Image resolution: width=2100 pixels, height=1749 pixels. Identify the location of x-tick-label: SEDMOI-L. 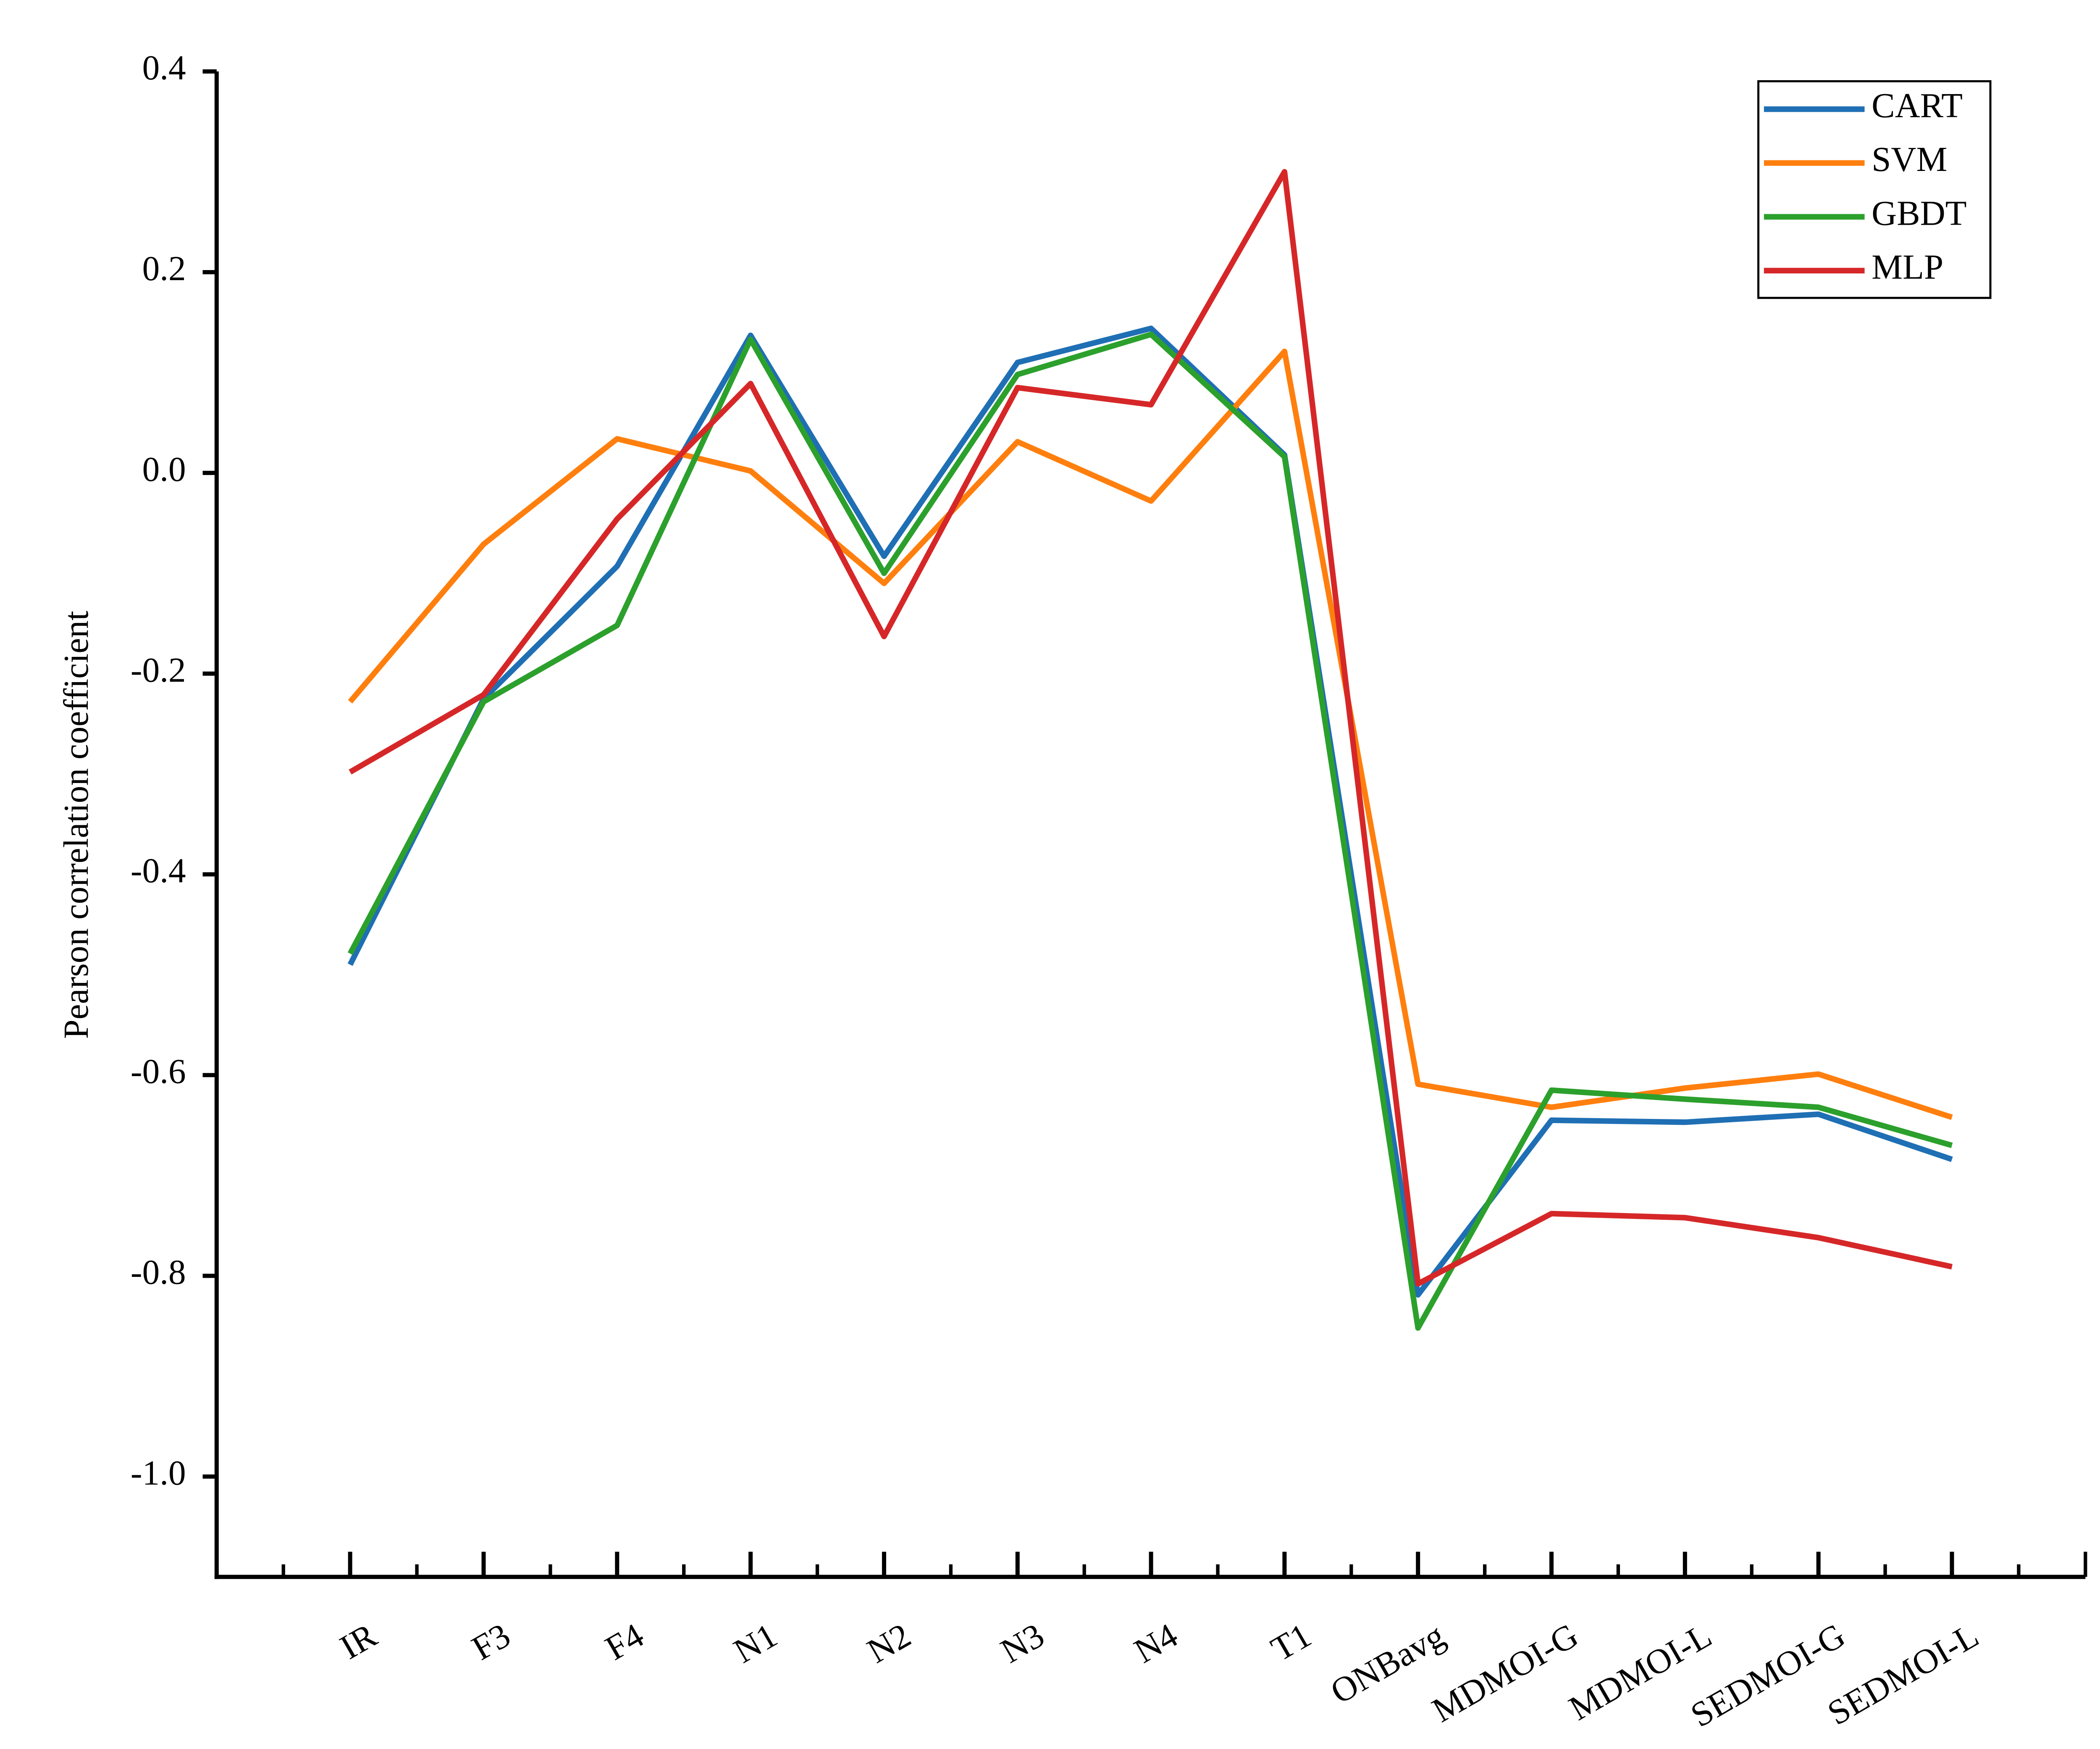
(1903, 1674).